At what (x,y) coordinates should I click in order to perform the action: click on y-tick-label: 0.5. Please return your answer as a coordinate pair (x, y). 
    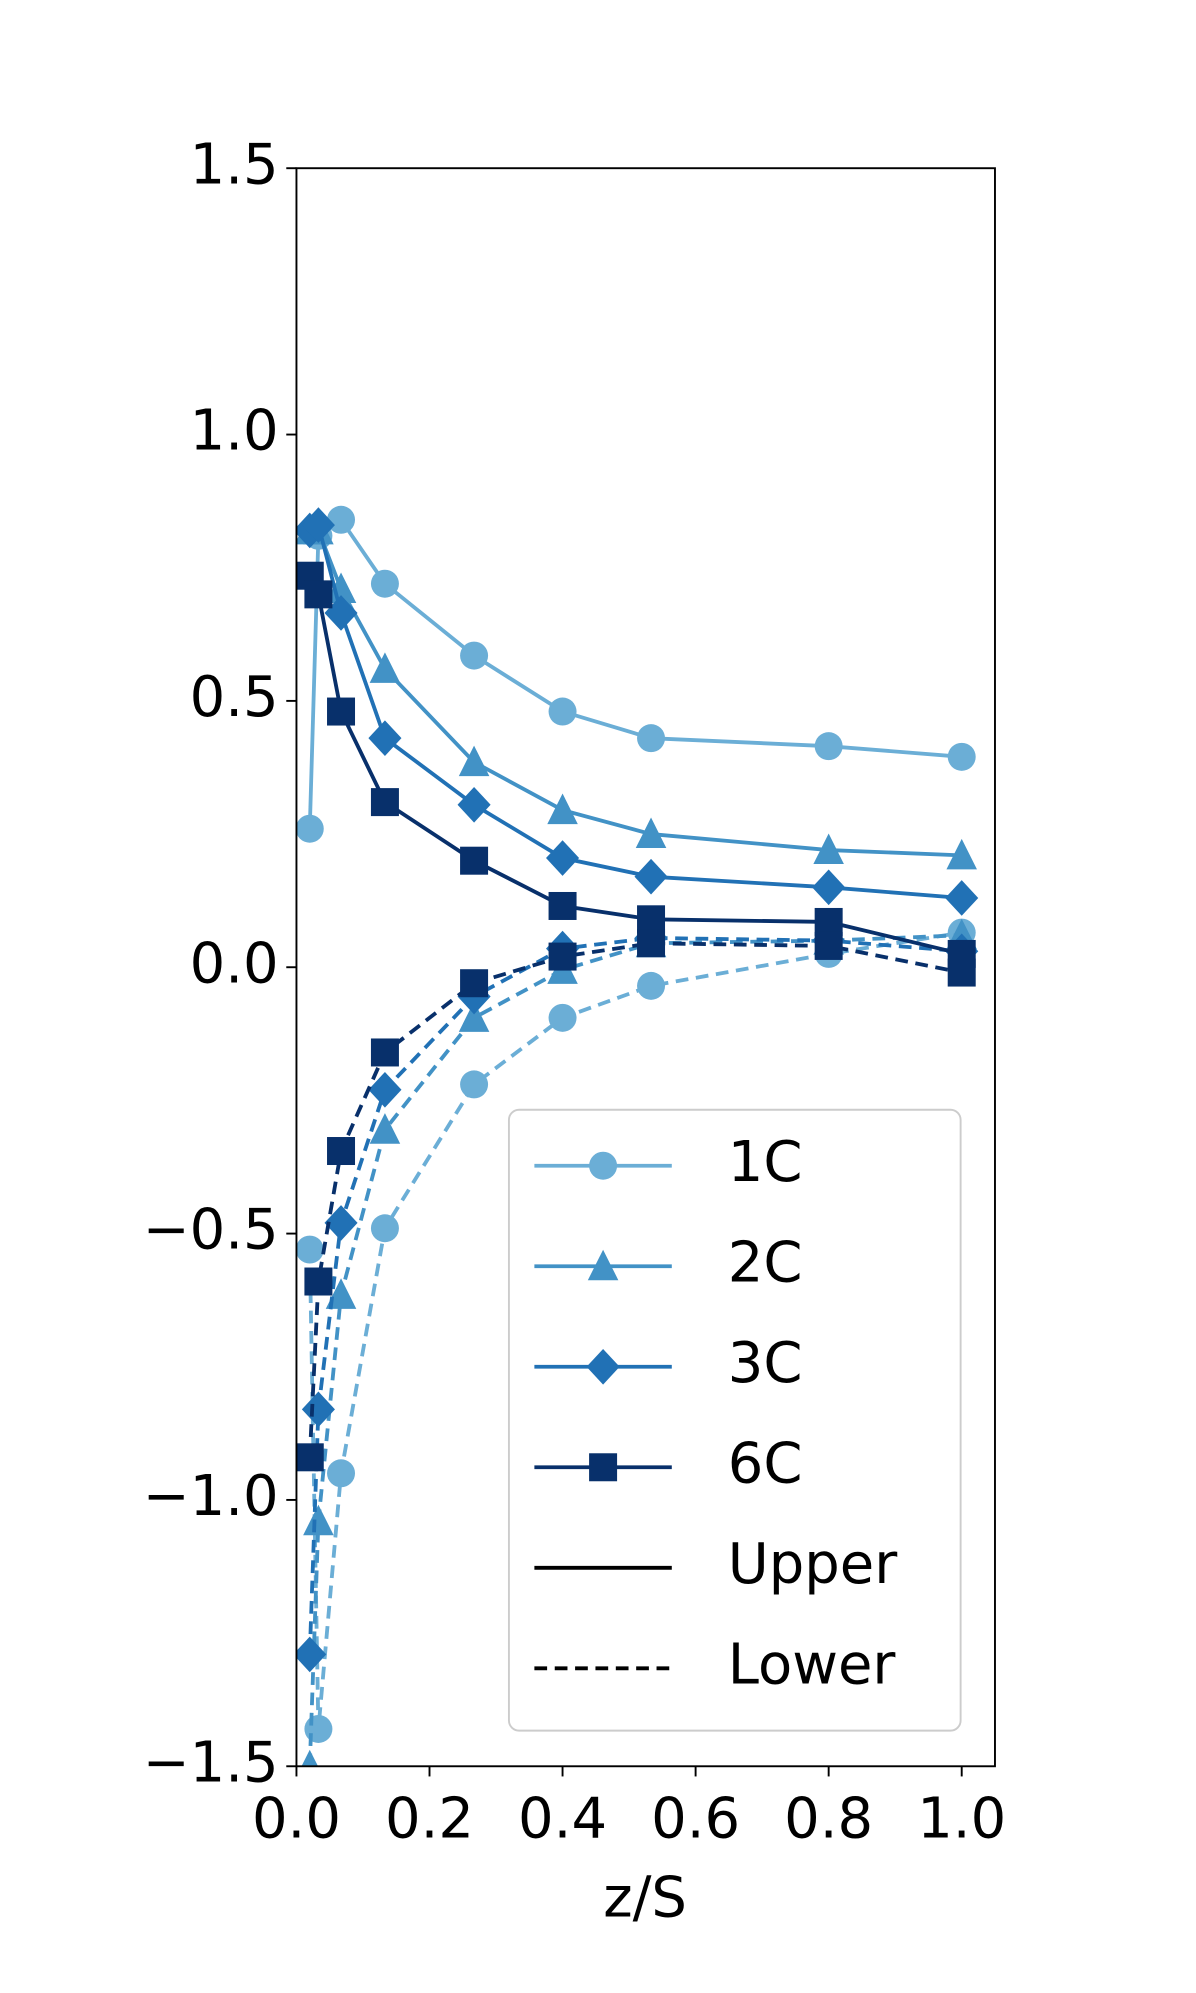
    Looking at the image, I should click on (234, 697).